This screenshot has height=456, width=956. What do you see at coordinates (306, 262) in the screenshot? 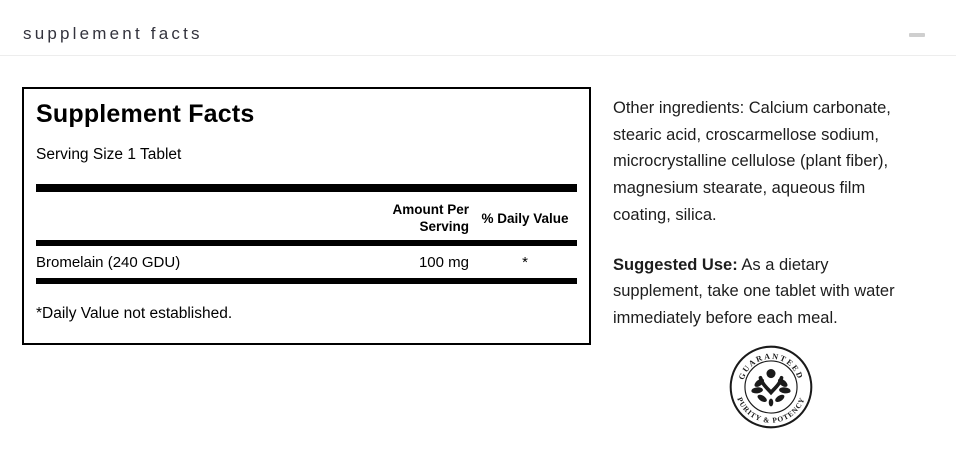
I see `table-row: Bromelain (240 GDU) 100 mg *` at bounding box center [306, 262].